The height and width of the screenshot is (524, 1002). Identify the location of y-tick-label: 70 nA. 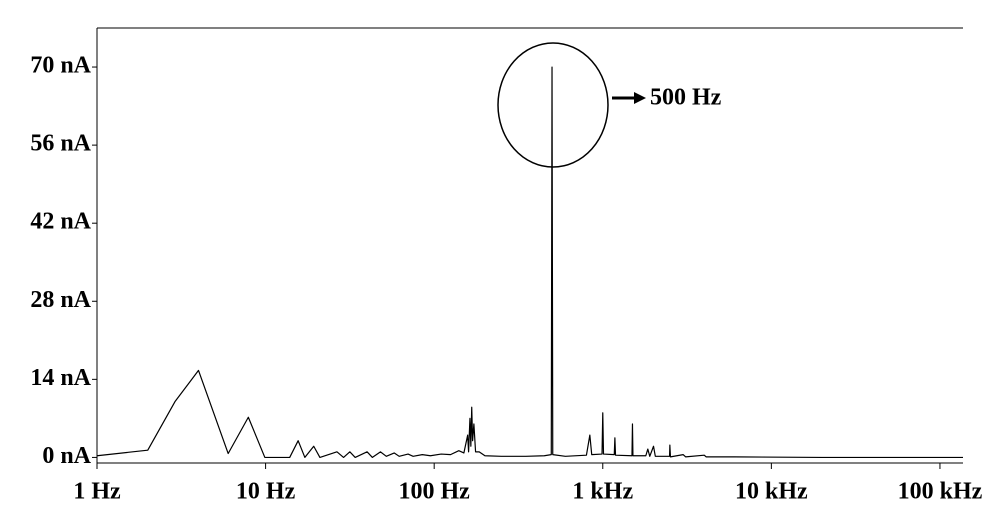
(60, 66).